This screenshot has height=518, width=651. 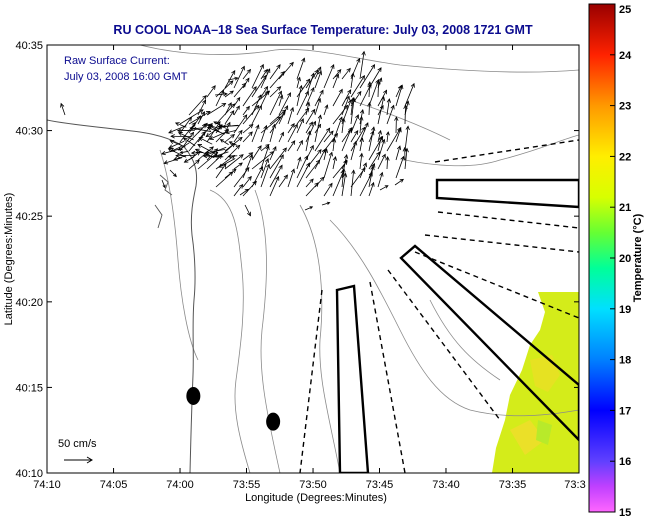 What do you see at coordinates (625, 107) in the screenshot?
I see `colorbar-tick-label: 23` at bounding box center [625, 107].